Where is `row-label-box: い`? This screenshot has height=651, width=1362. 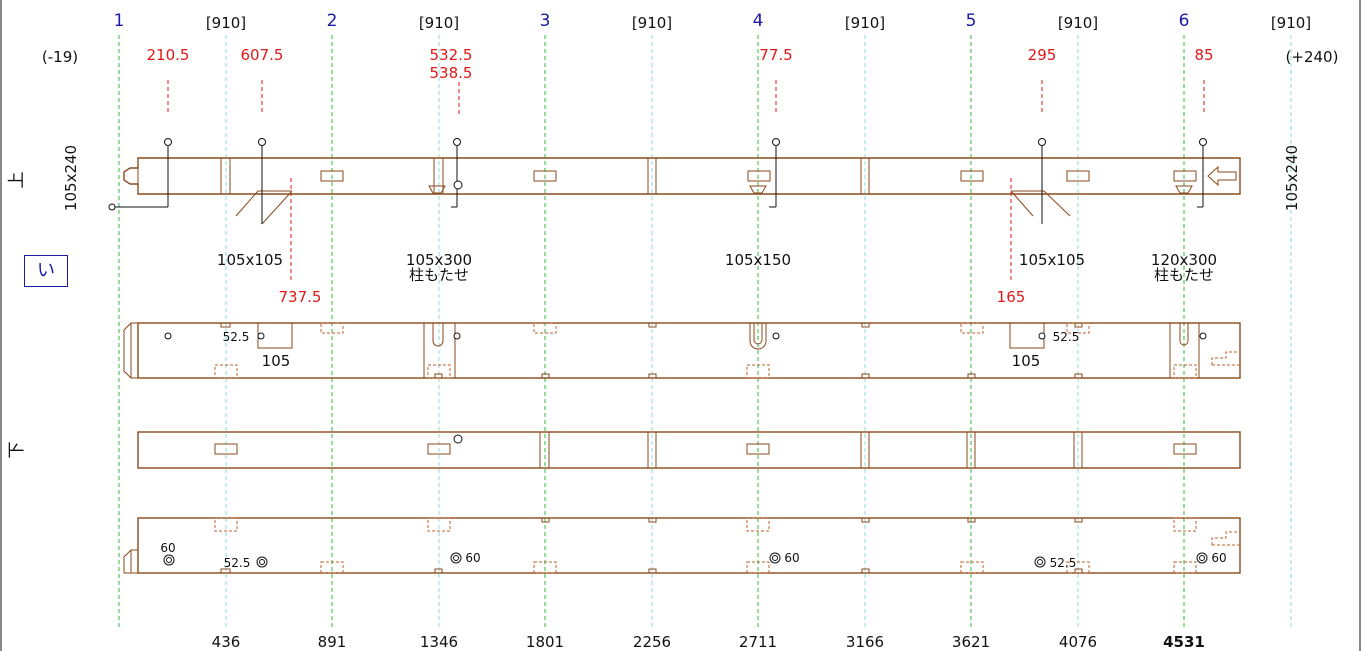 row-label-box: い is located at coordinates (46, 271).